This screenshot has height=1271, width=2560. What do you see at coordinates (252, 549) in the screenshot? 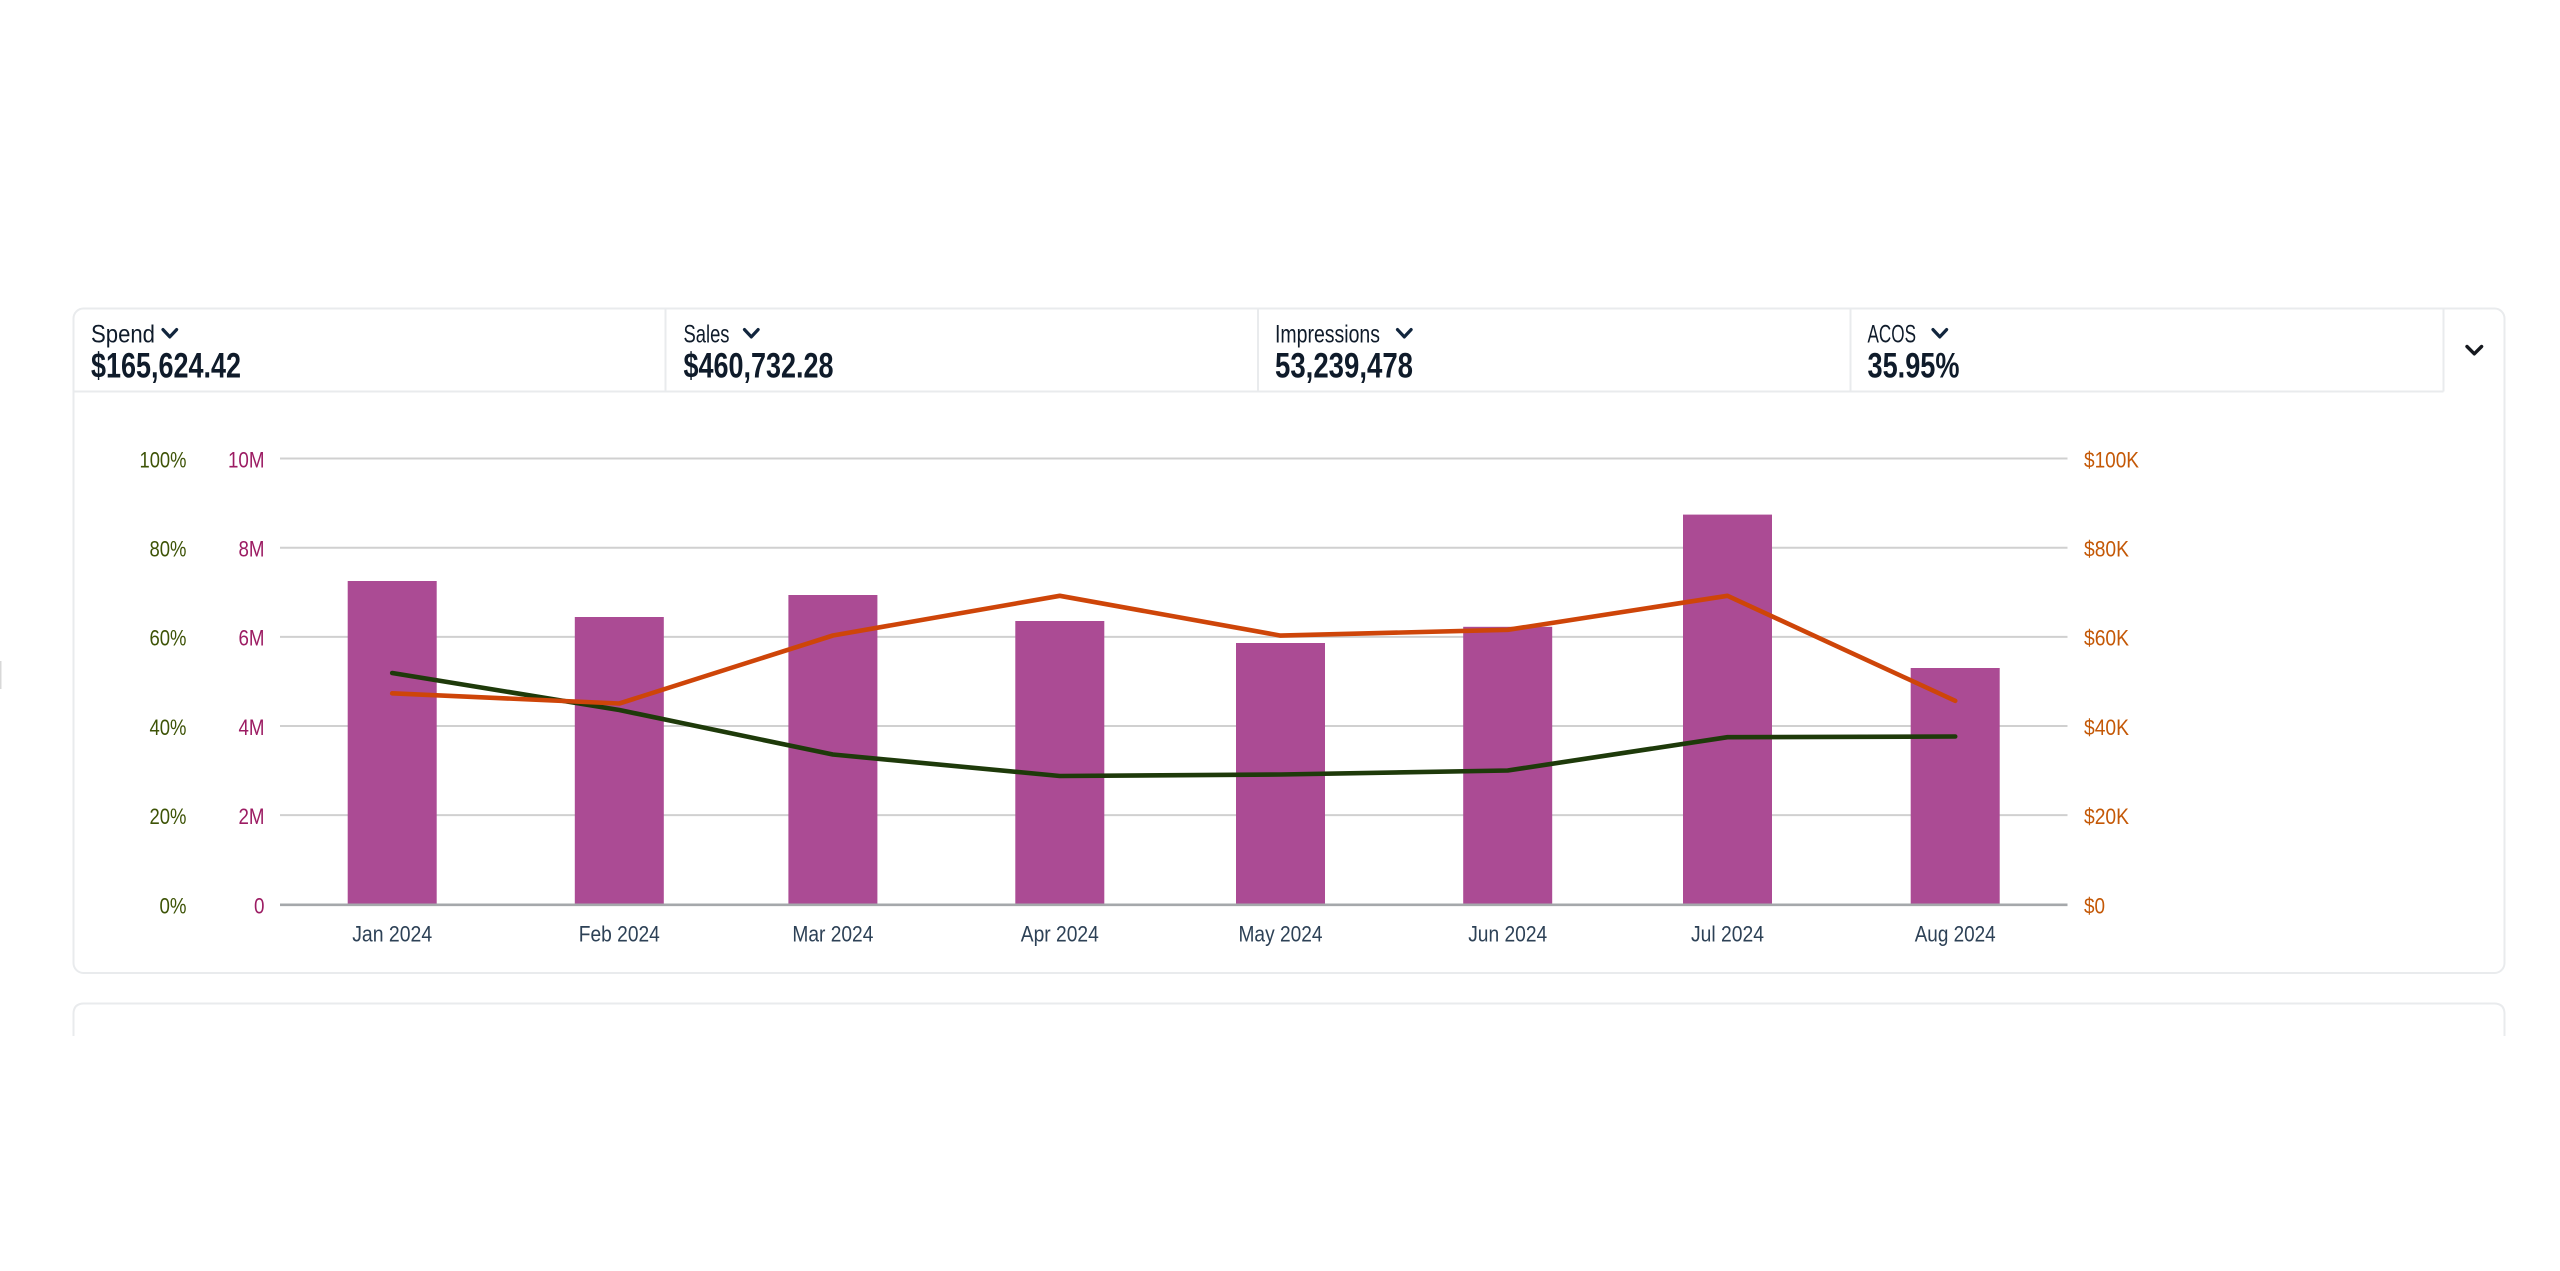
I see `svg-text: 8M` at bounding box center [252, 549].